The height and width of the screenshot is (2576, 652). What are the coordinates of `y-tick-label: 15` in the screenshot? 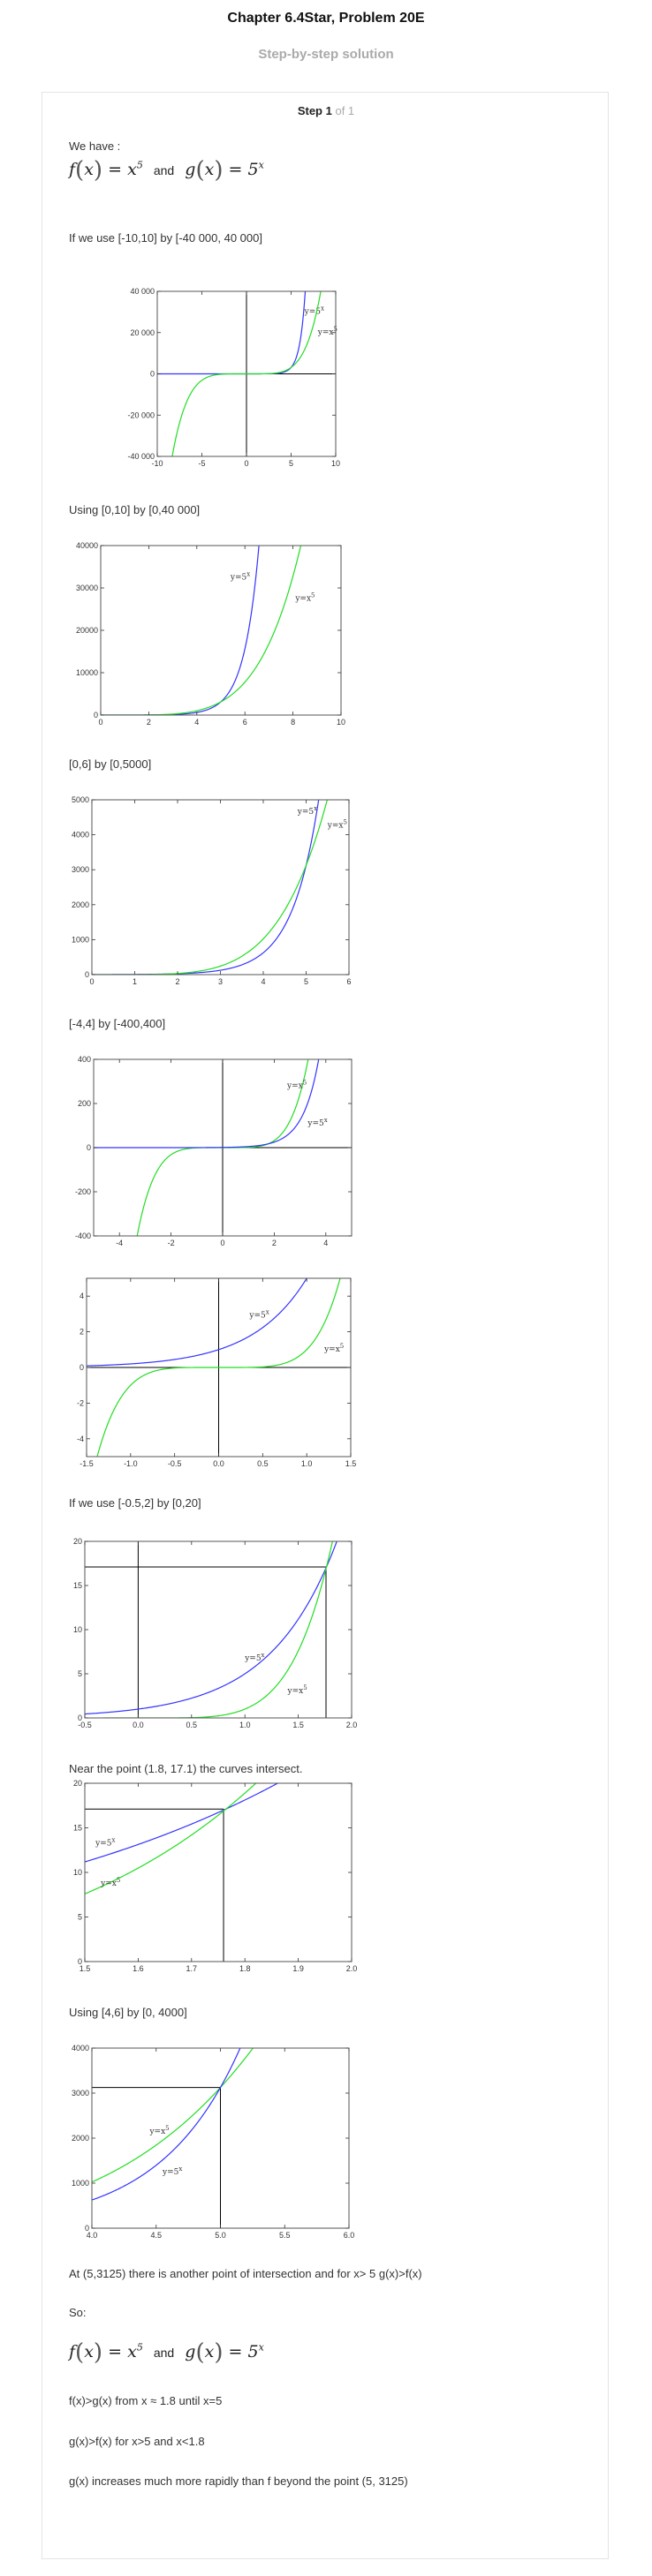 It's located at (77, 1829).